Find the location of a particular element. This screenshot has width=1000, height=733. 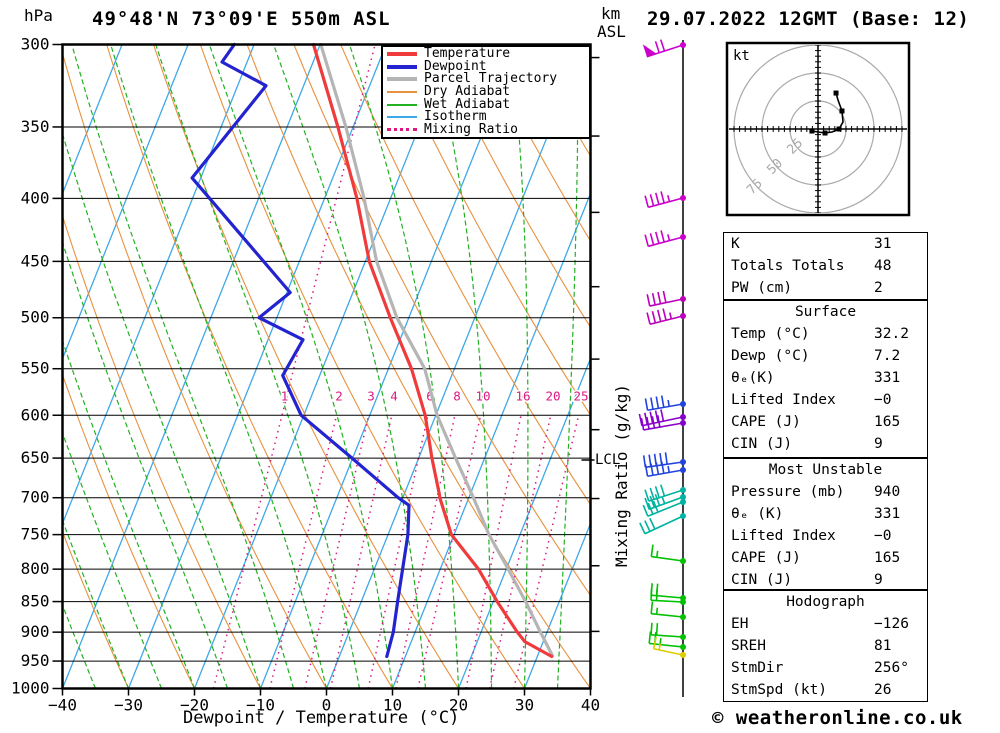

table-row: Totals Totals 48 is located at coordinates (825, 266).